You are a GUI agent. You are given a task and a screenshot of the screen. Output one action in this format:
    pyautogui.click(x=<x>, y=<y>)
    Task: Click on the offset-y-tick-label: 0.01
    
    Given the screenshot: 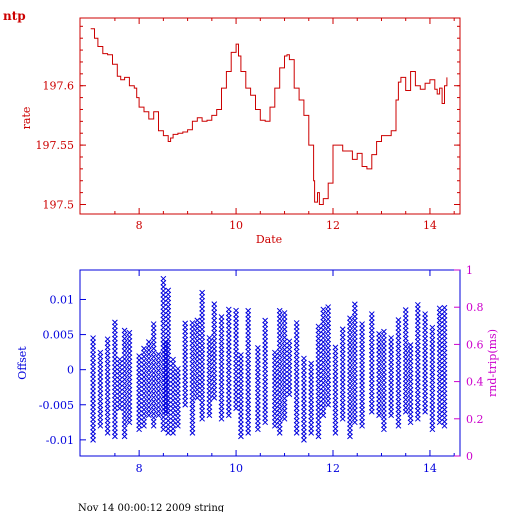 What is the action you would take?
    pyautogui.click(x=62, y=299)
    